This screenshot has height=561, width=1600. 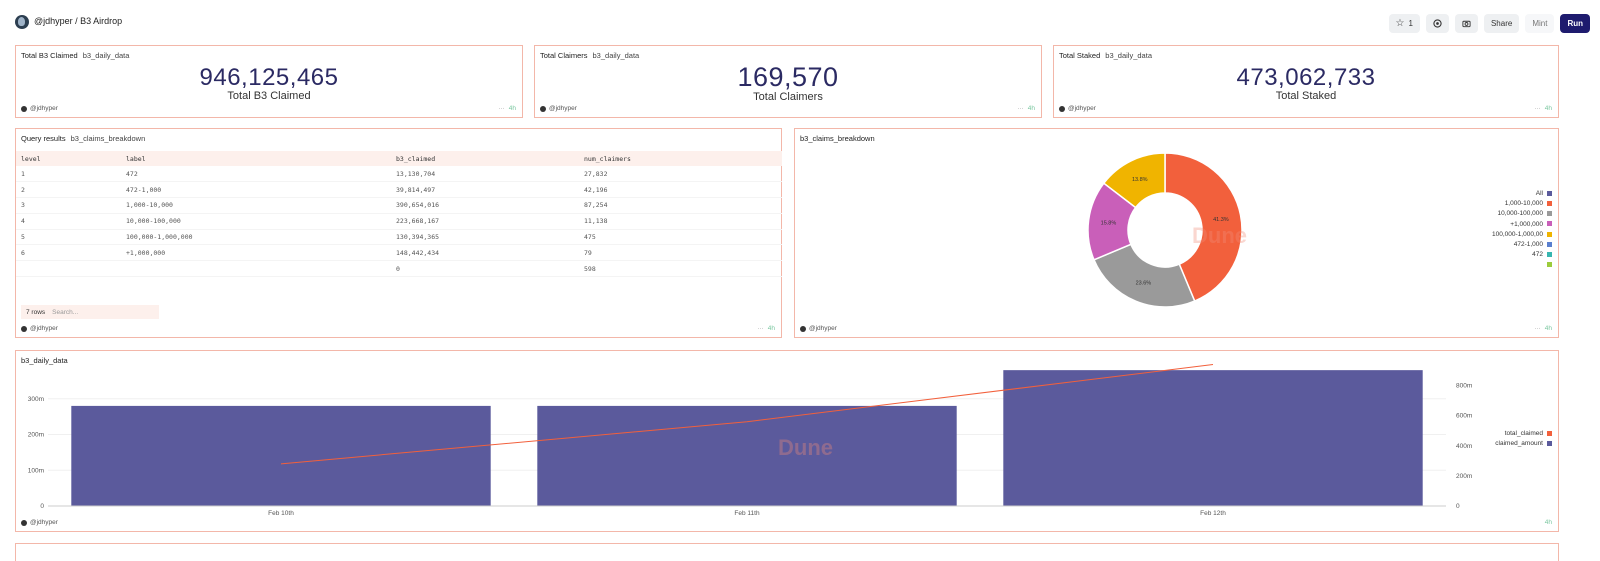 What do you see at coordinates (68, 174) in the screenshot?
I see `table-cell: 1` at bounding box center [68, 174].